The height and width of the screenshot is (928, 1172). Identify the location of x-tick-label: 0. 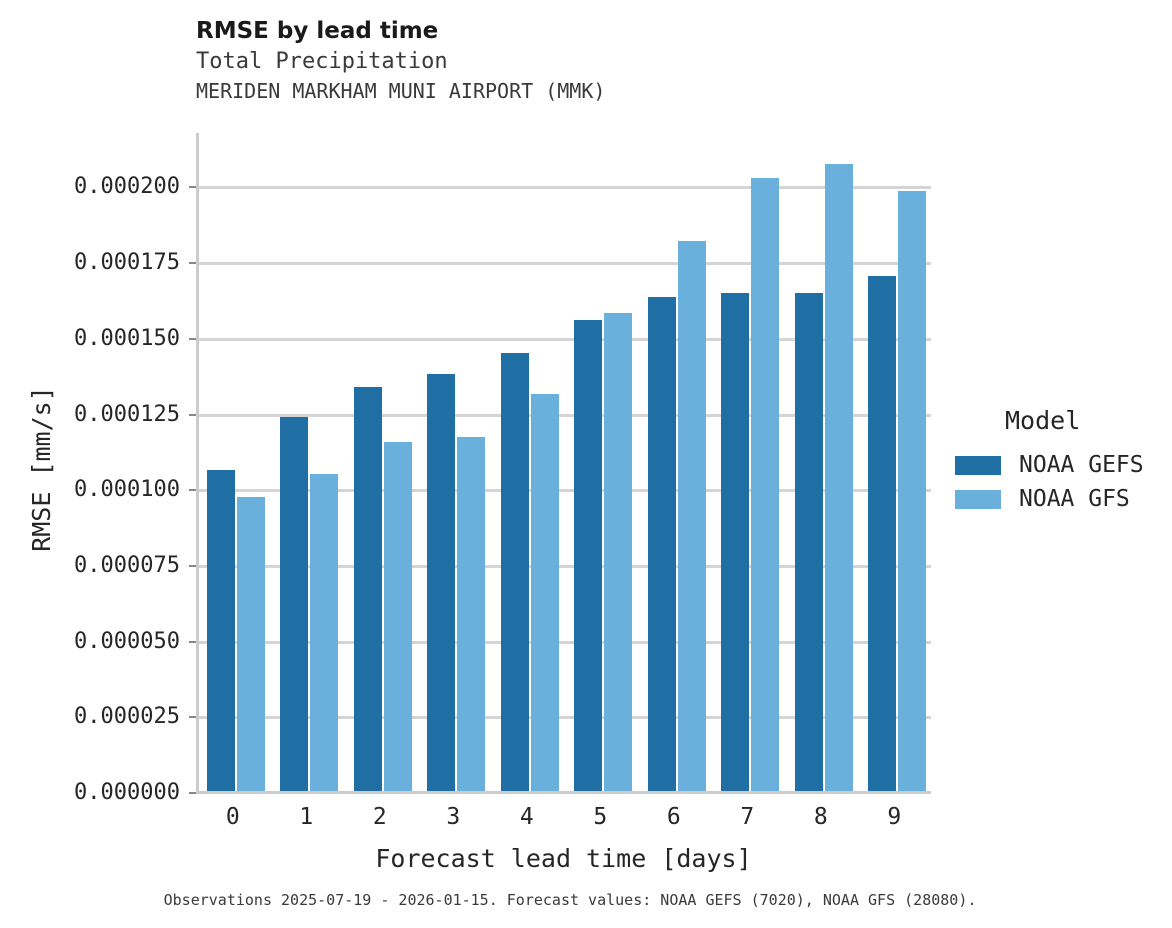
(232, 817).